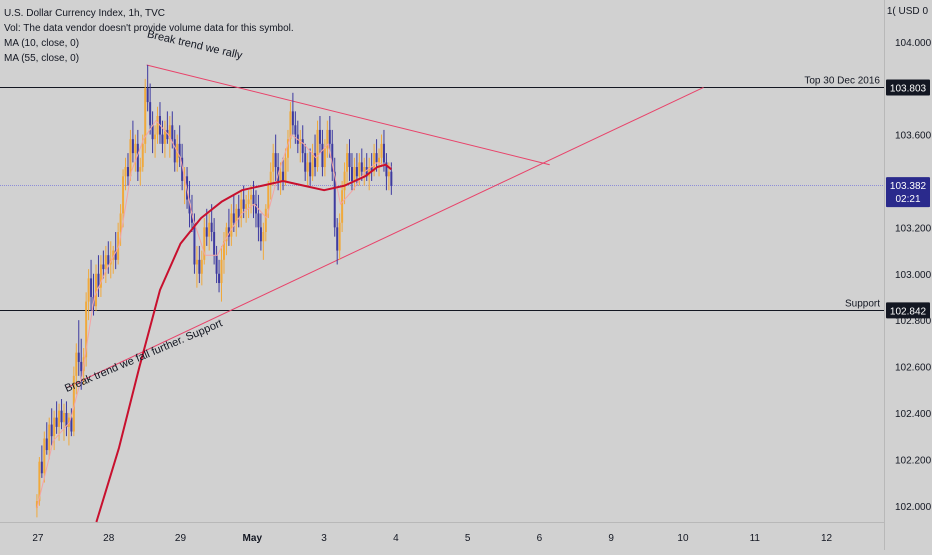 The image size is (932, 555). Describe the element at coordinates (38, 538) in the screenshot. I see `time-tick-label: 27` at that location.